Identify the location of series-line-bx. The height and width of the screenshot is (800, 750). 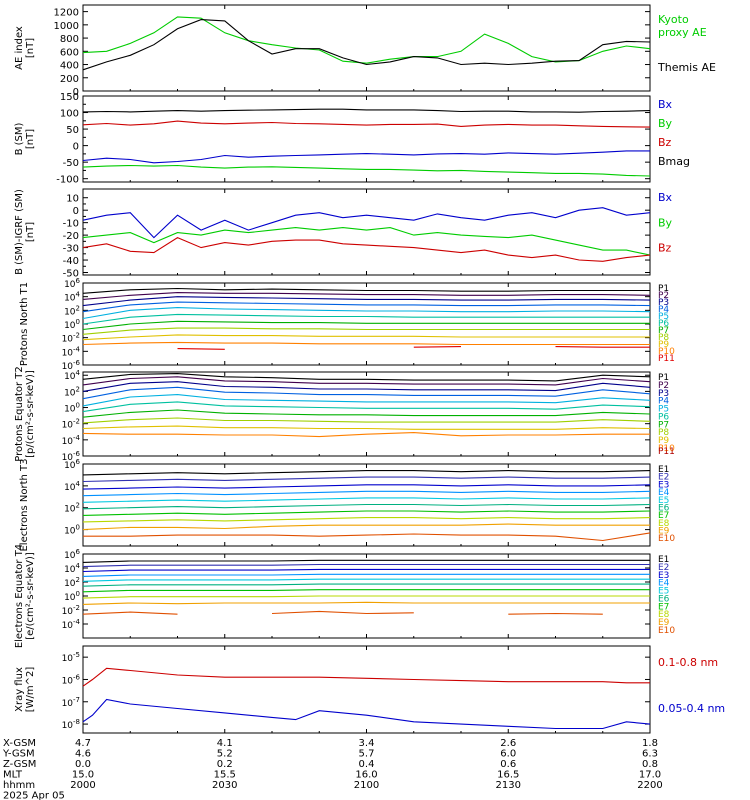
(366, 223).